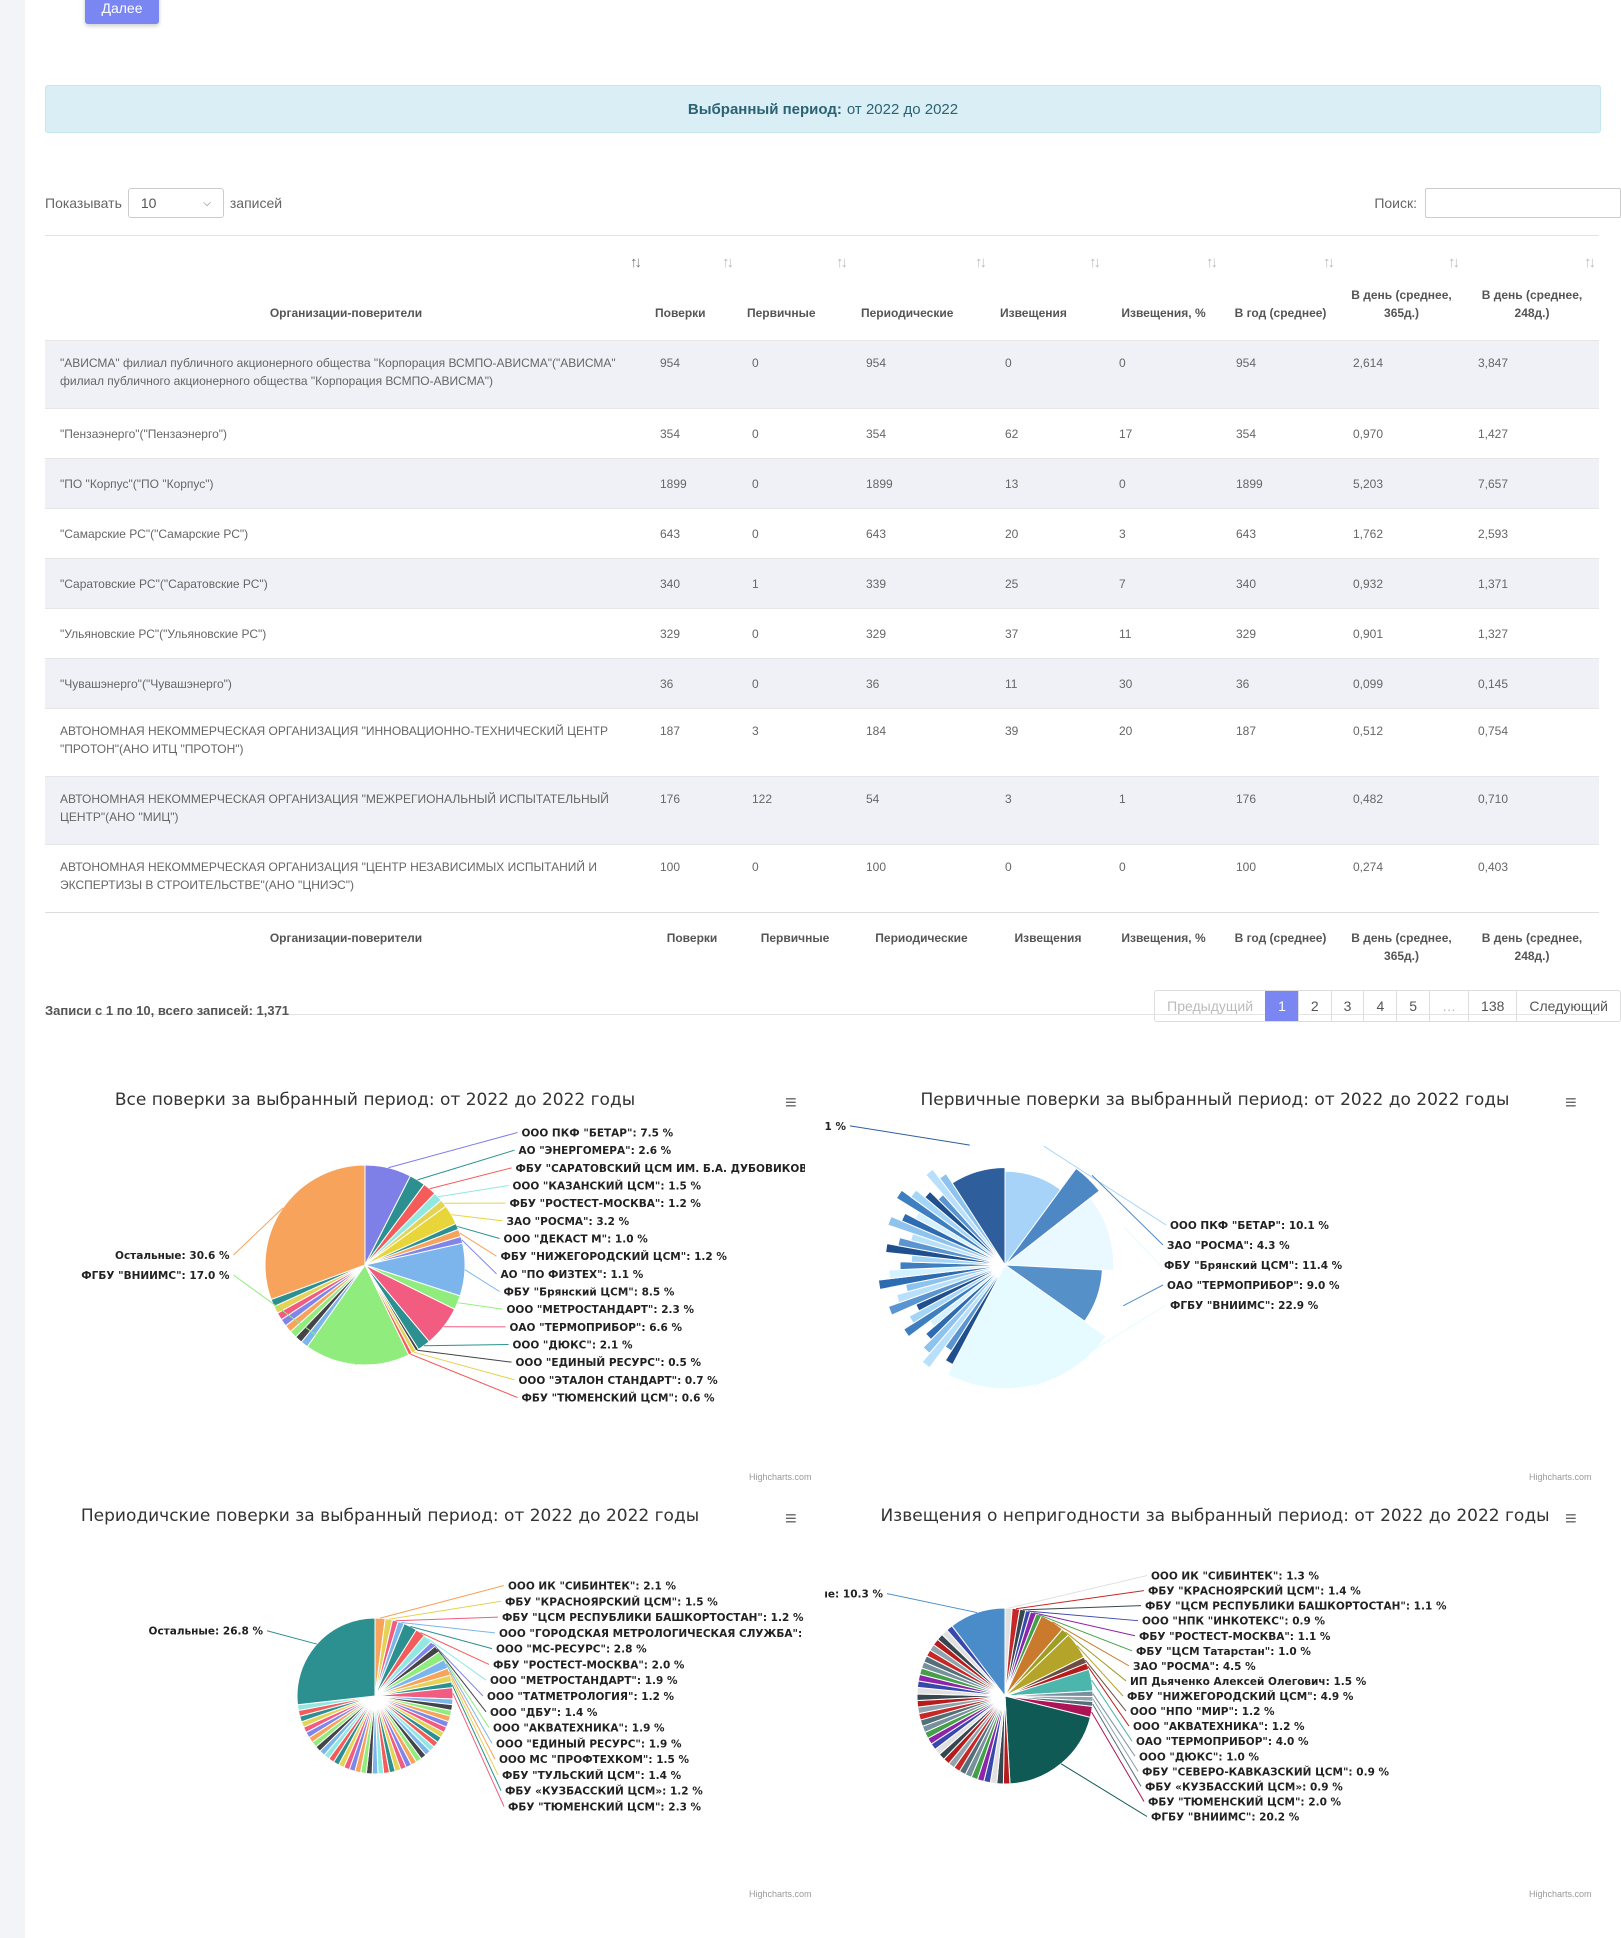 This screenshot has height=1938, width=1621. I want to click on data-label: ФБУ "ЦСМ РЕСПУБЛИКИ БАШКОРТОСТАН": 1.1 %, so click(1296, 1607).